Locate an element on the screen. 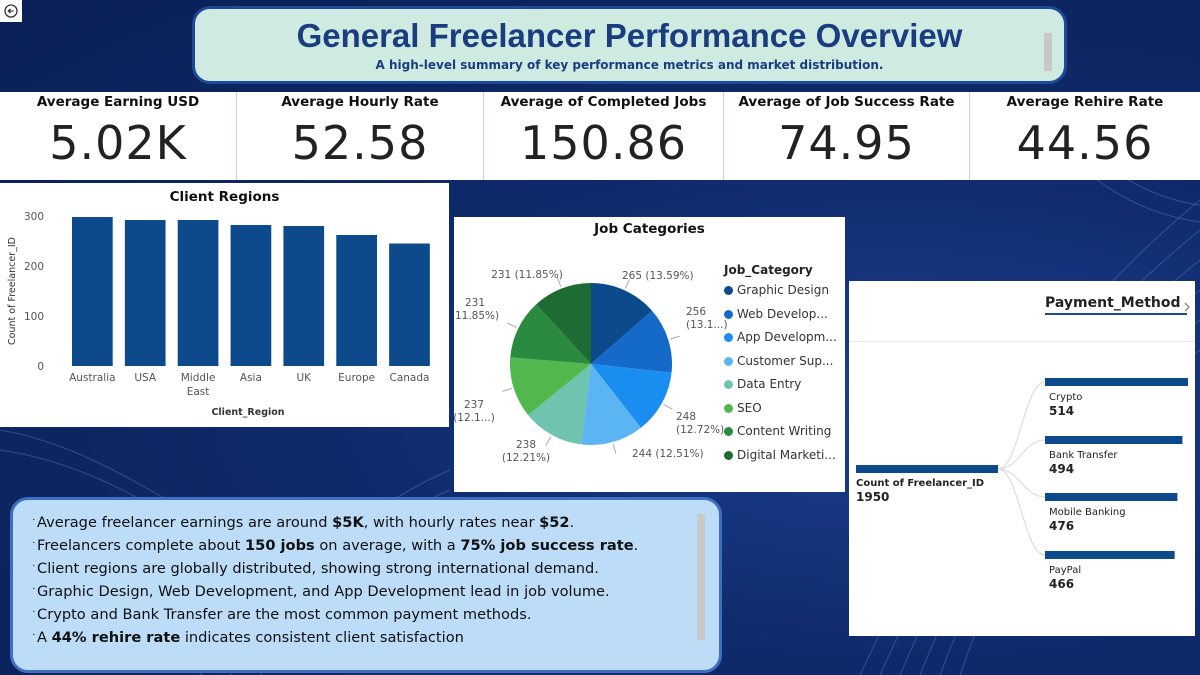  pie-data-label: (12.21%) is located at coordinates (526, 458).